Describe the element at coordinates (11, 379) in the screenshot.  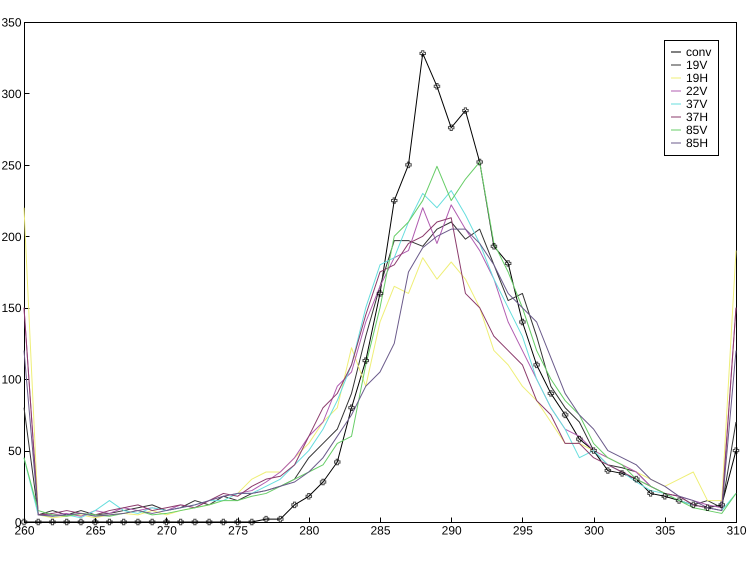
I see `y-tick-label: 100` at that location.